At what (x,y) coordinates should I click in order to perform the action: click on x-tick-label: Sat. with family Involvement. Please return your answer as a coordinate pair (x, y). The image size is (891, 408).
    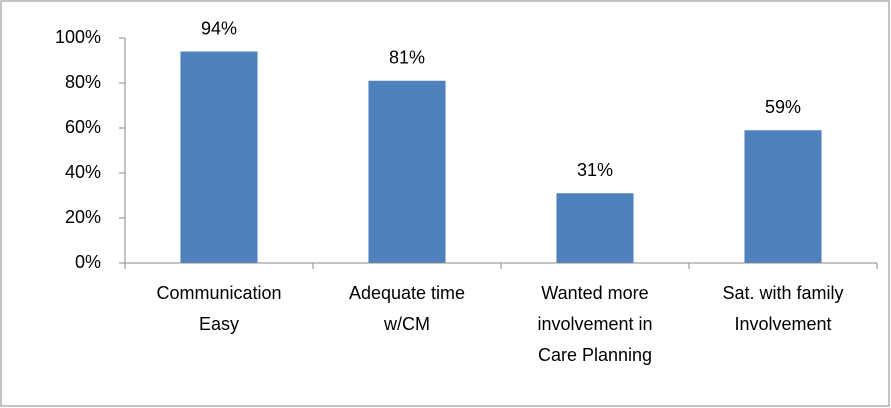
    Looking at the image, I should click on (783, 308).